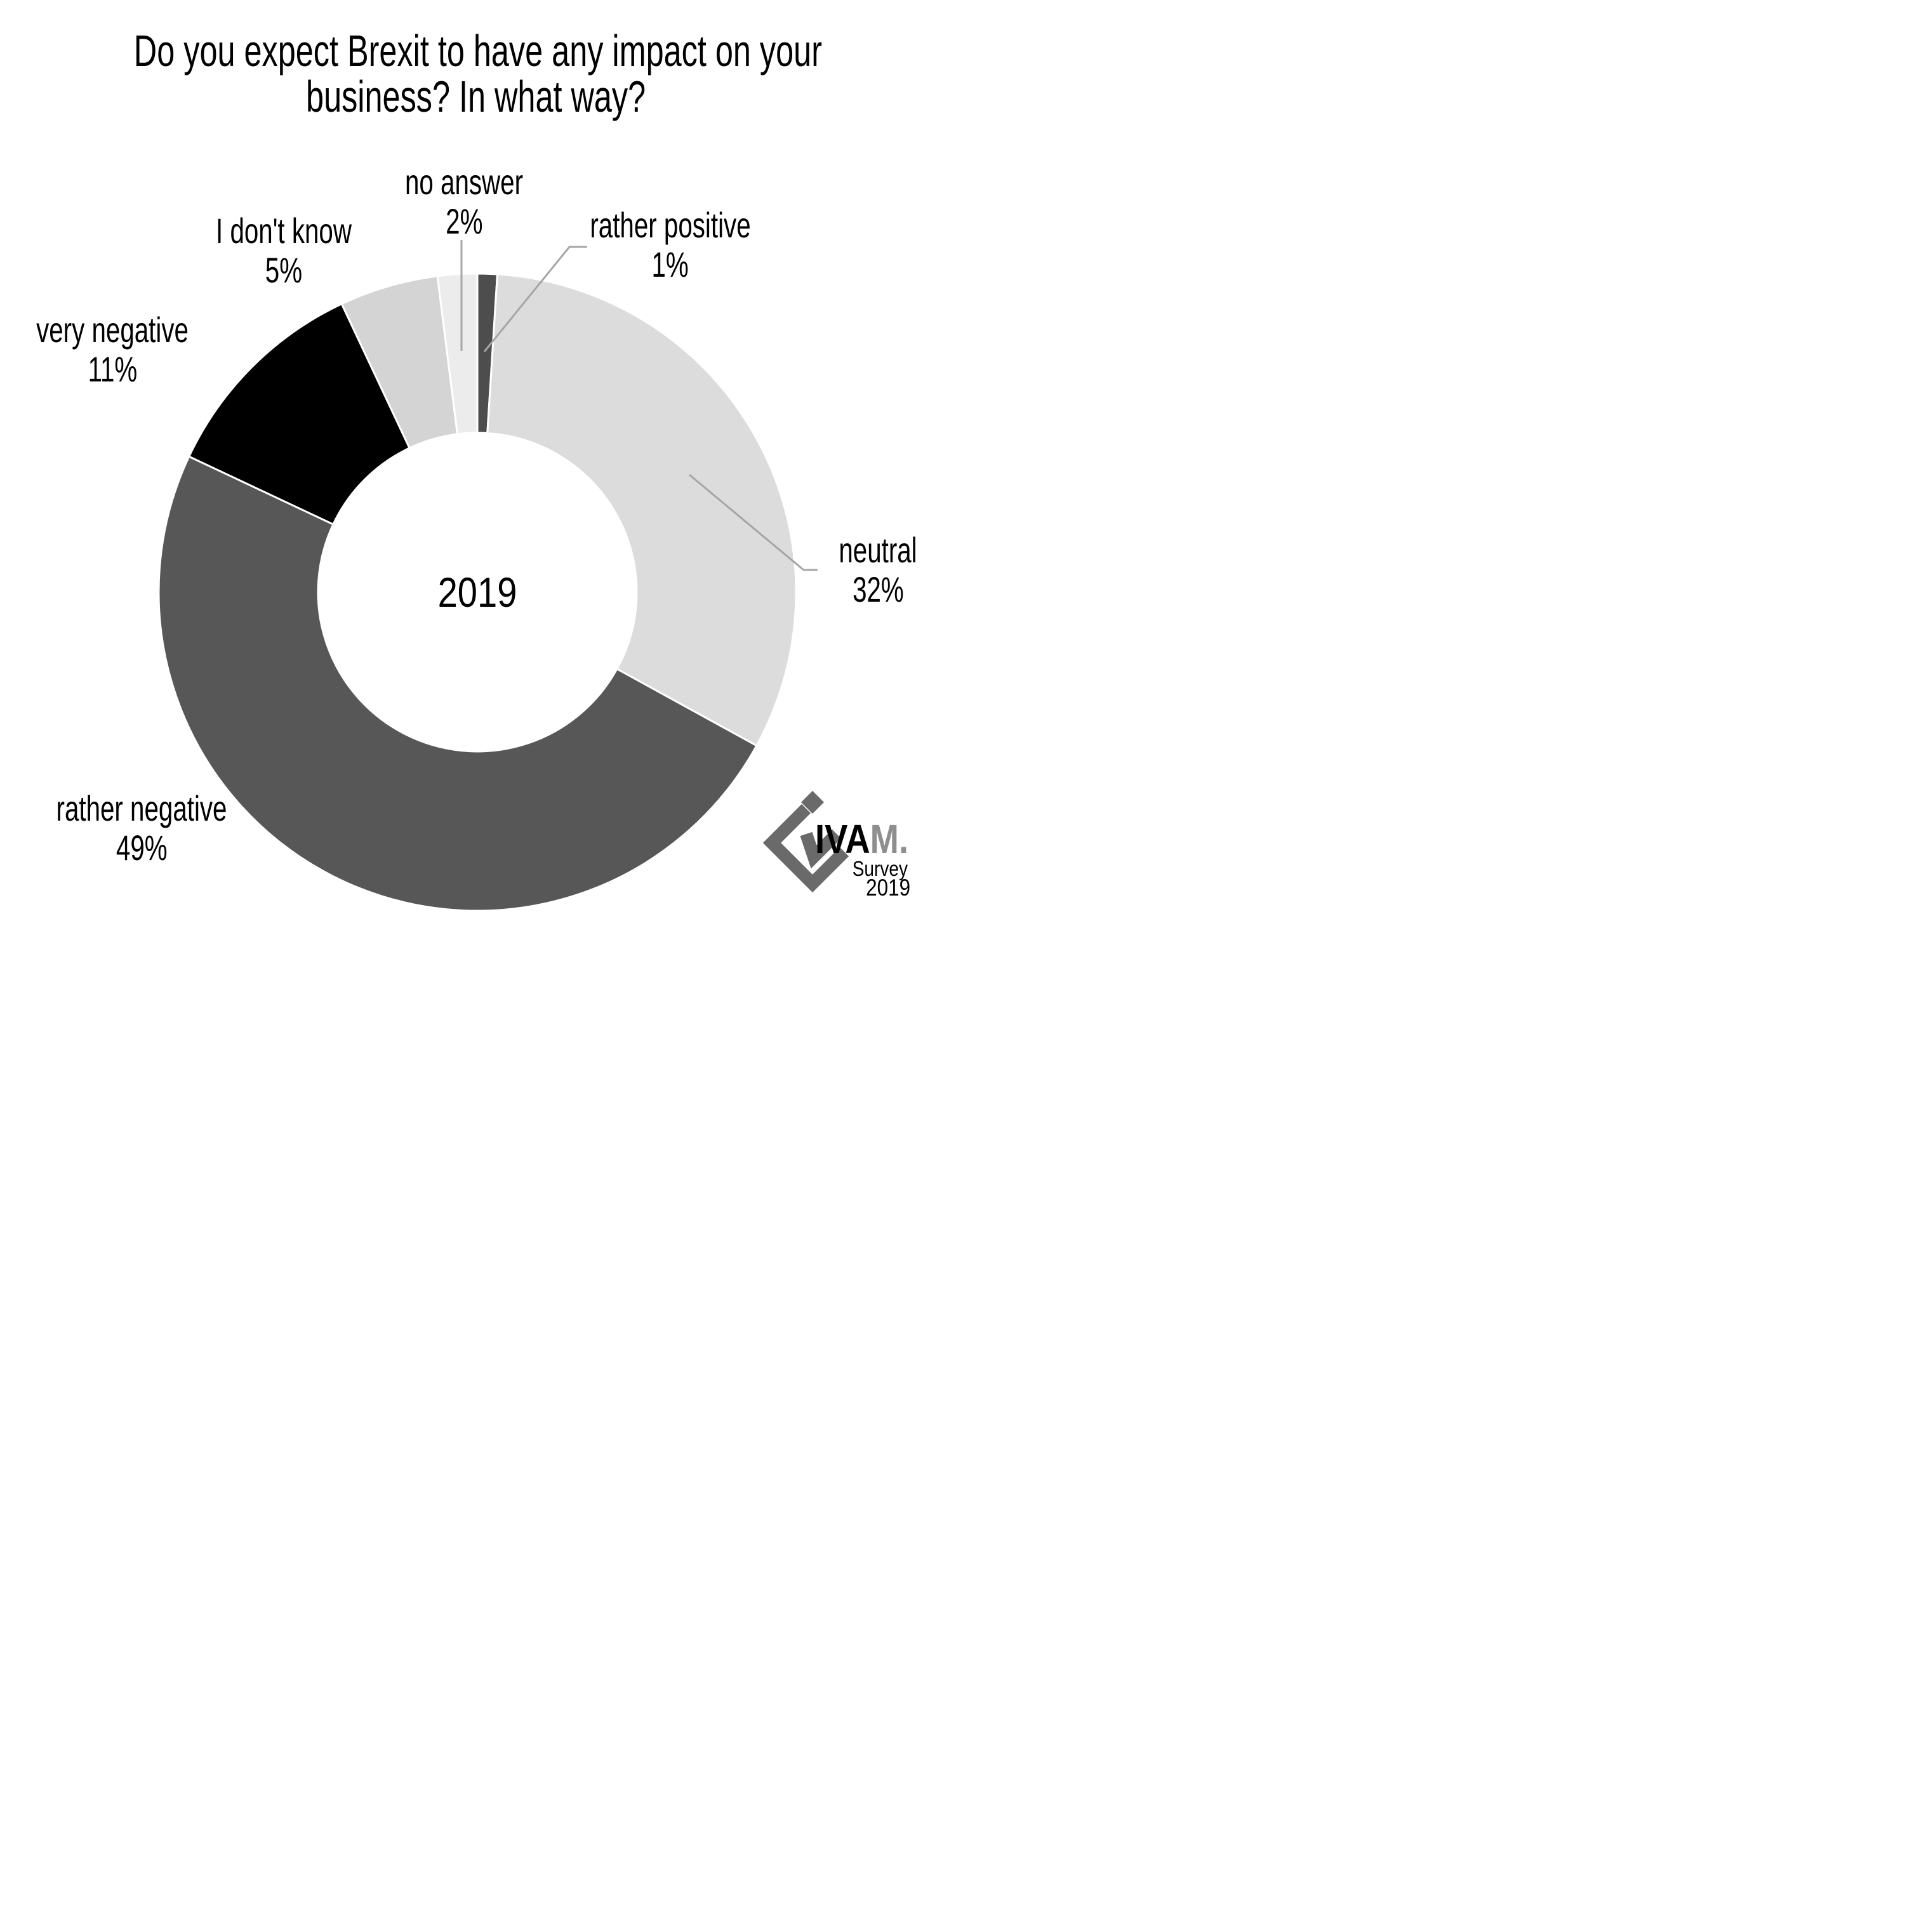 The image size is (1905, 1932). Describe the element at coordinates (880, 868) in the screenshot. I see `ivam-logo-survey-text: Survey` at that location.